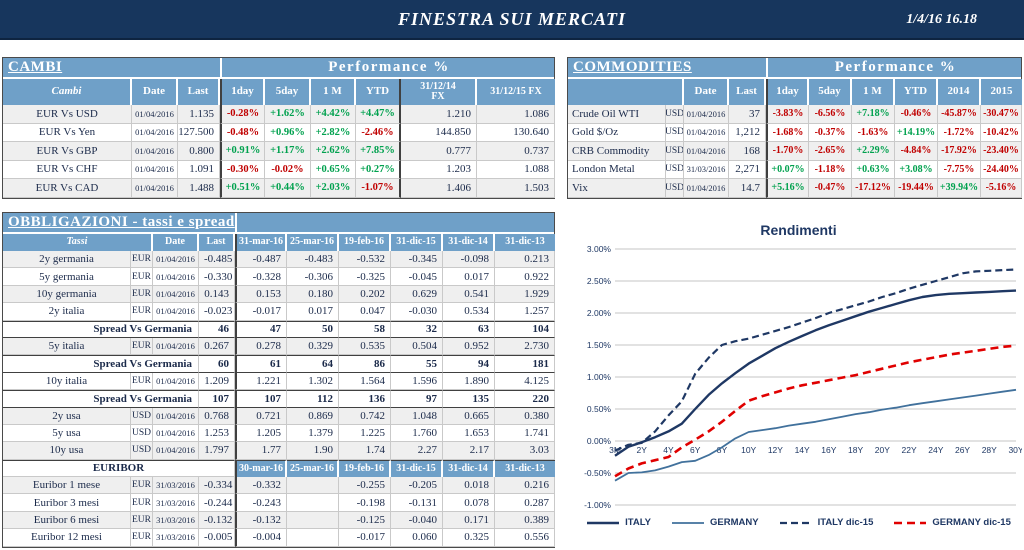 This screenshot has height=550, width=1024. I want to click on col-header-perf: 1day, so click(787, 92).